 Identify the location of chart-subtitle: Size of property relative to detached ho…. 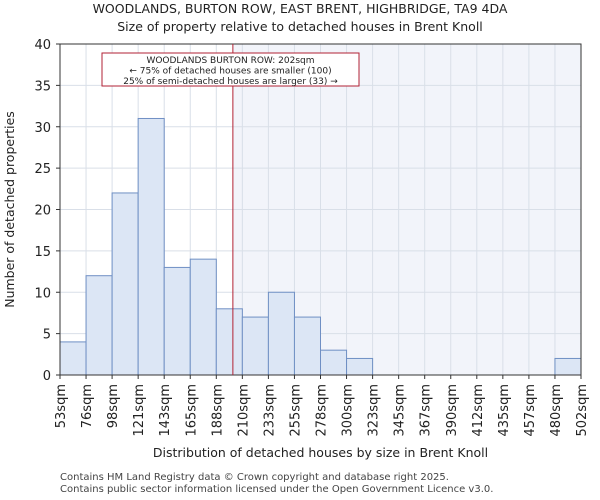
(300, 26).